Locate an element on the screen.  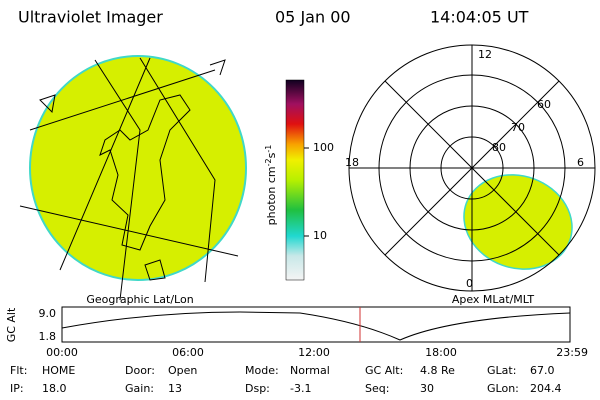
unit: photon cm is located at coordinates (271, 195).